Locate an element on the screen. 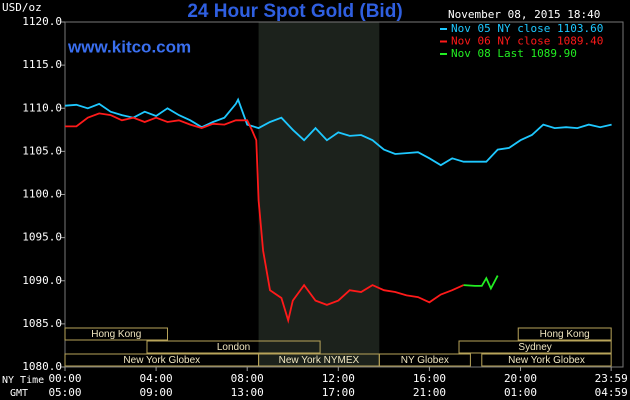 This screenshot has width=630, height=400. x-tick-label-gmt: 21:00 is located at coordinates (429, 392).